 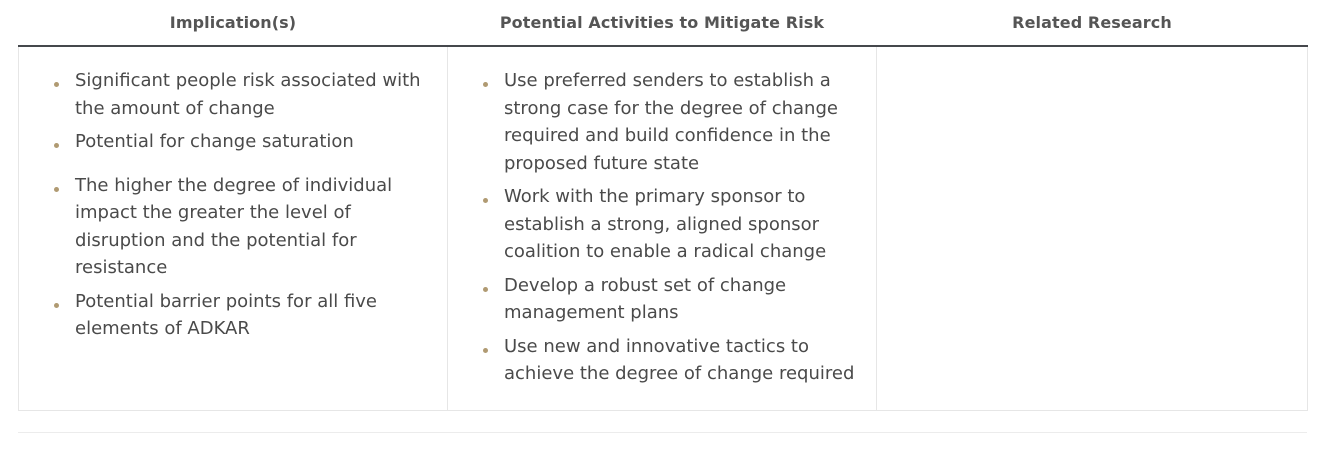 I want to click on header-implications: Implication(s), so click(x=233, y=23).